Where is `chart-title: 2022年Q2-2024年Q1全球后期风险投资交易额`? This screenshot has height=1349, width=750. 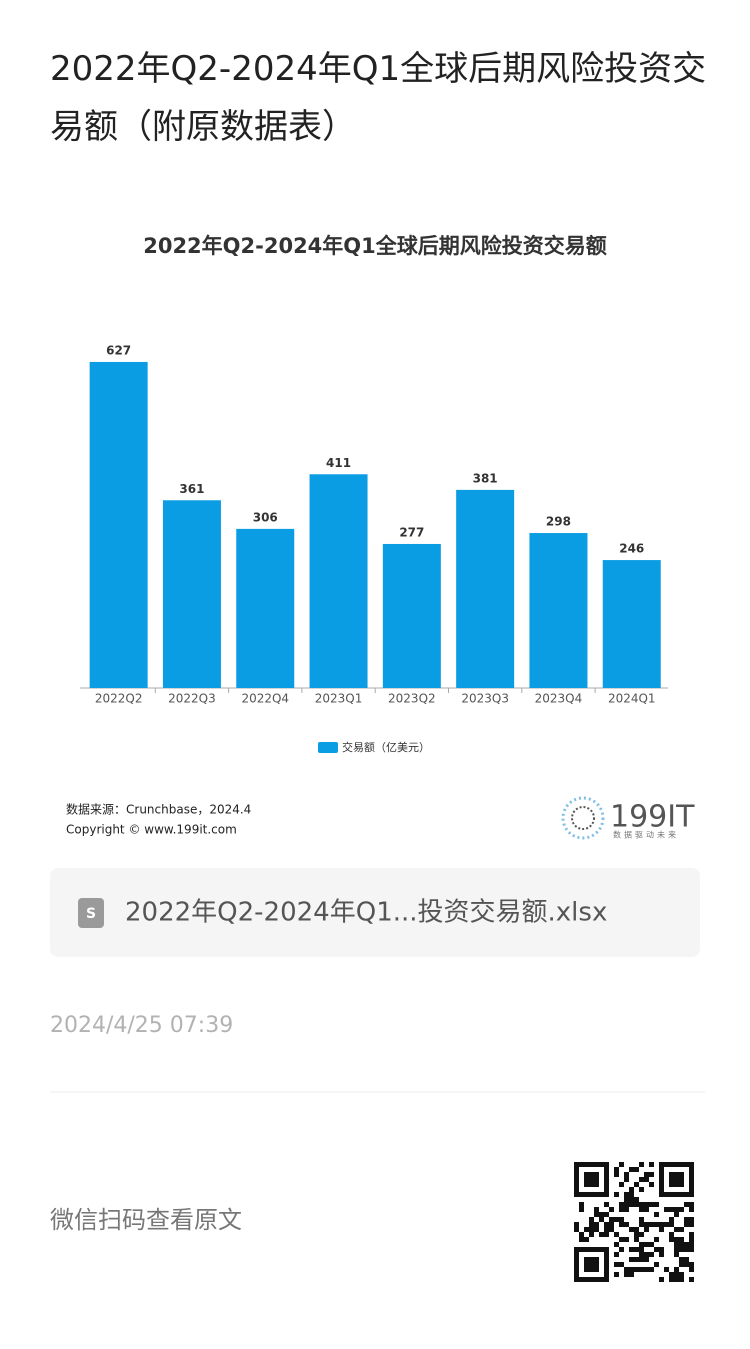
chart-title: 2022年Q2-2024年Q1全球后期风险投资交易额 is located at coordinates (375, 246).